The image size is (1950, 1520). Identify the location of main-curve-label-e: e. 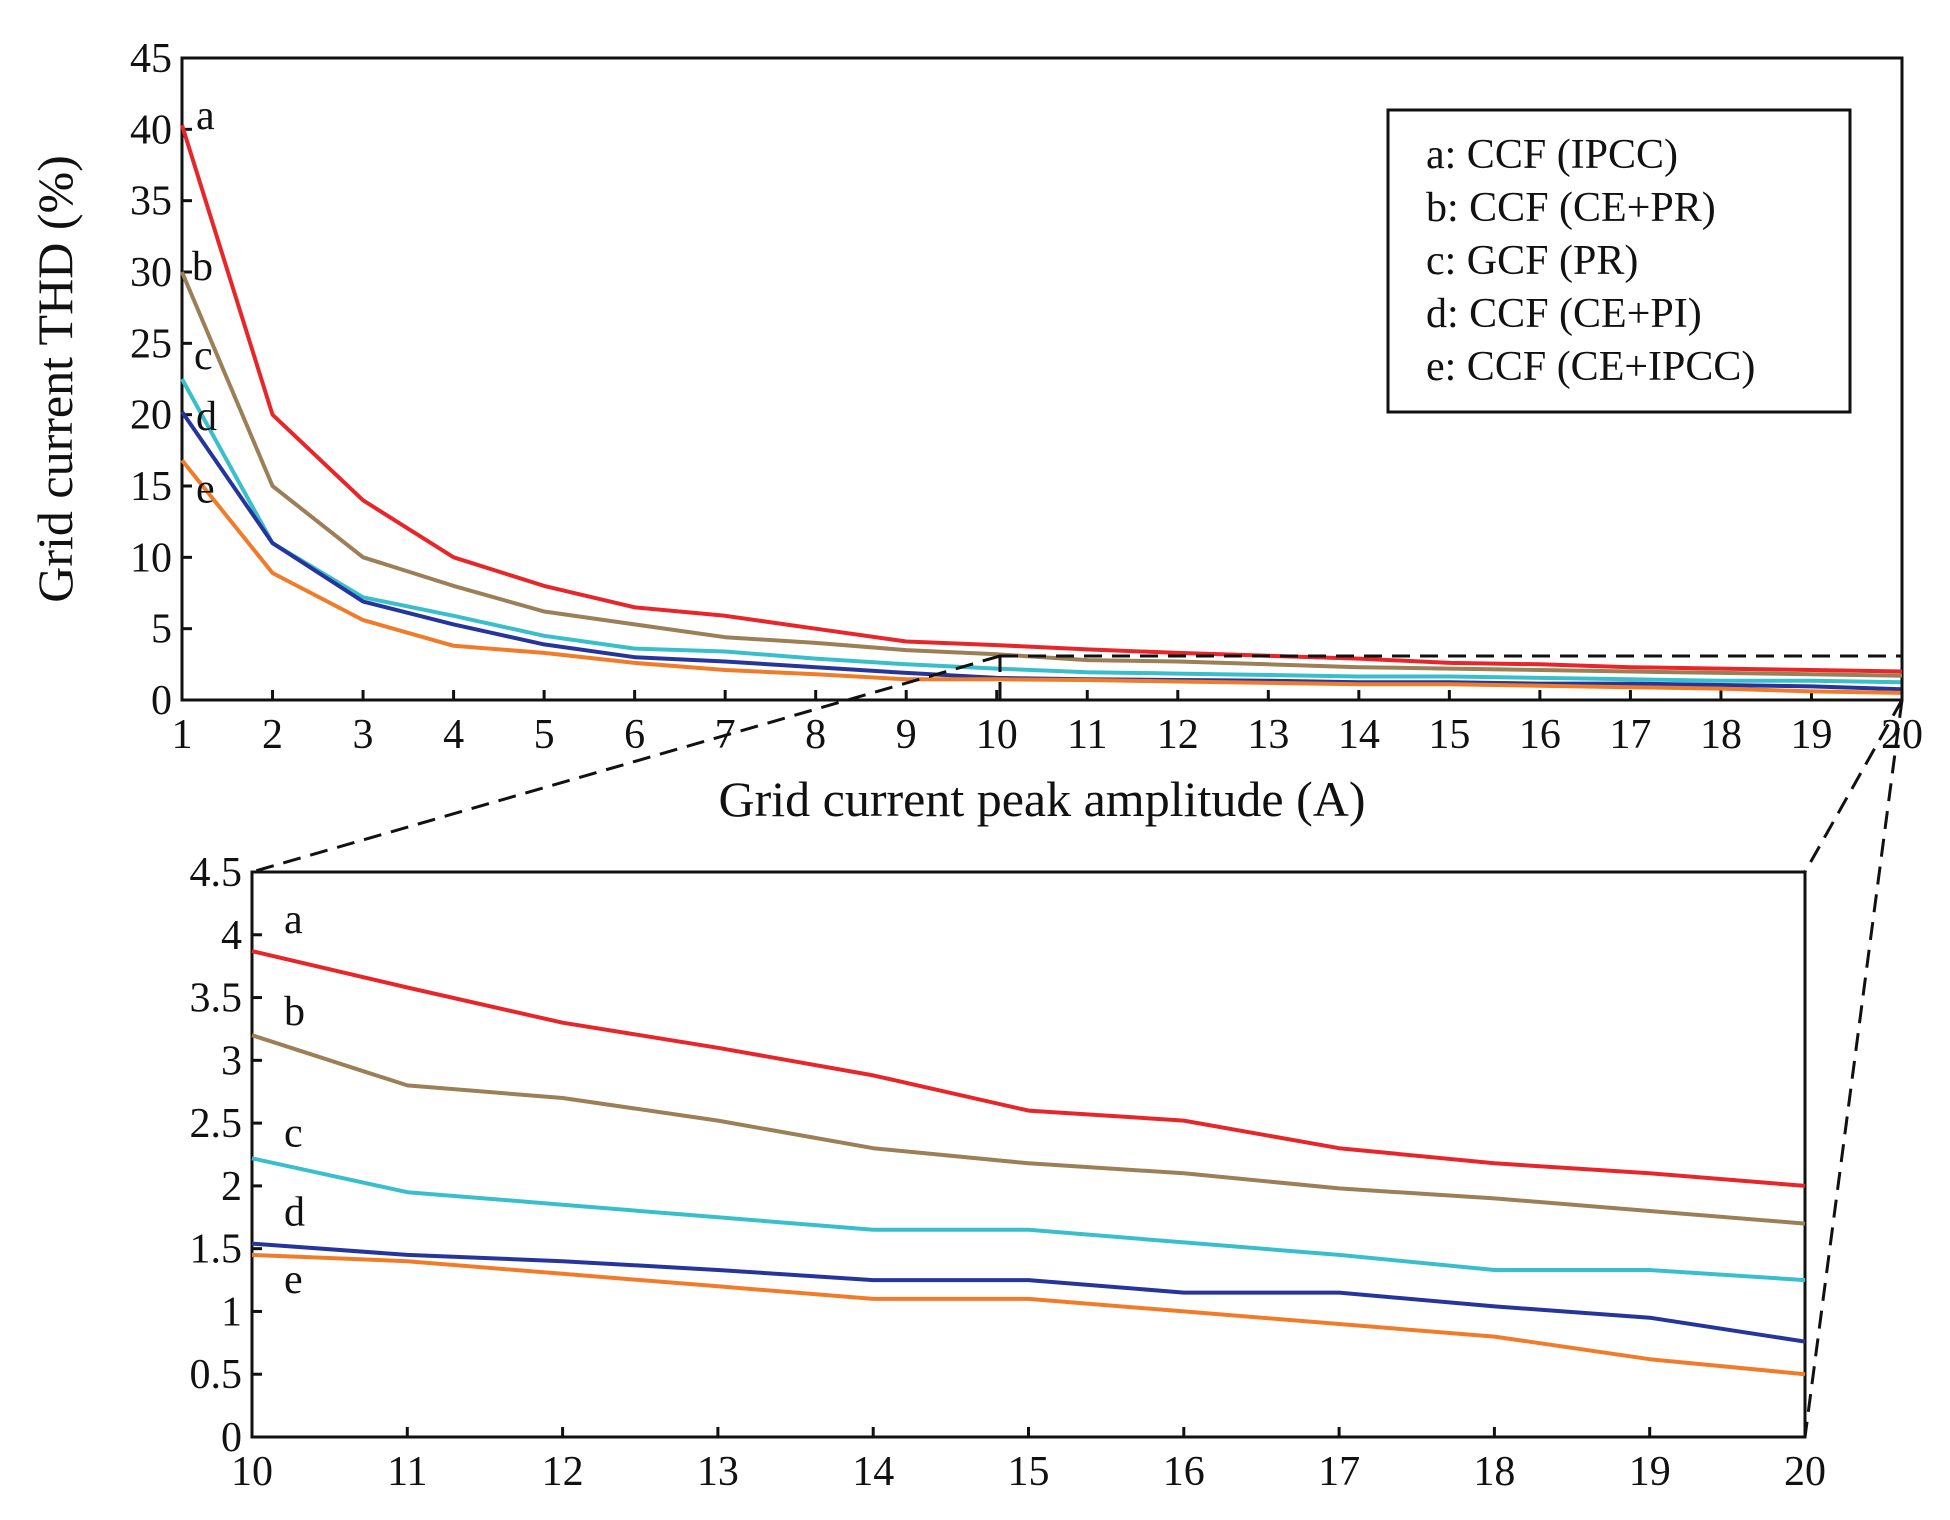
(205, 489).